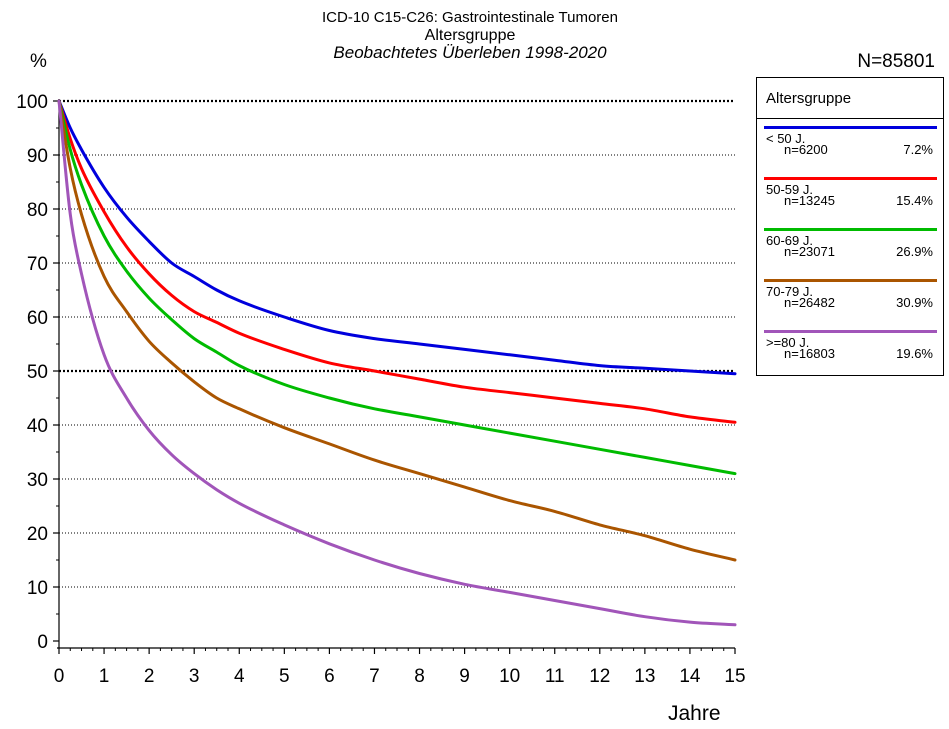 Image resolution: width=949 pixels, height=729 pixels. What do you see at coordinates (37, 210) in the screenshot?
I see `y-tick-label: 80` at bounding box center [37, 210].